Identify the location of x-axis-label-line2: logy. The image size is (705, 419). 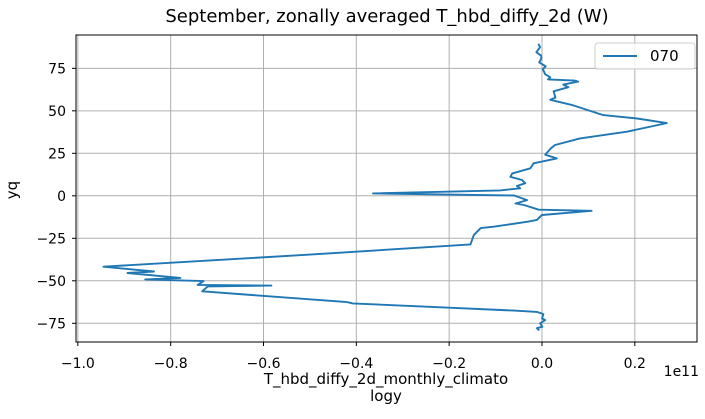
(386, 396).